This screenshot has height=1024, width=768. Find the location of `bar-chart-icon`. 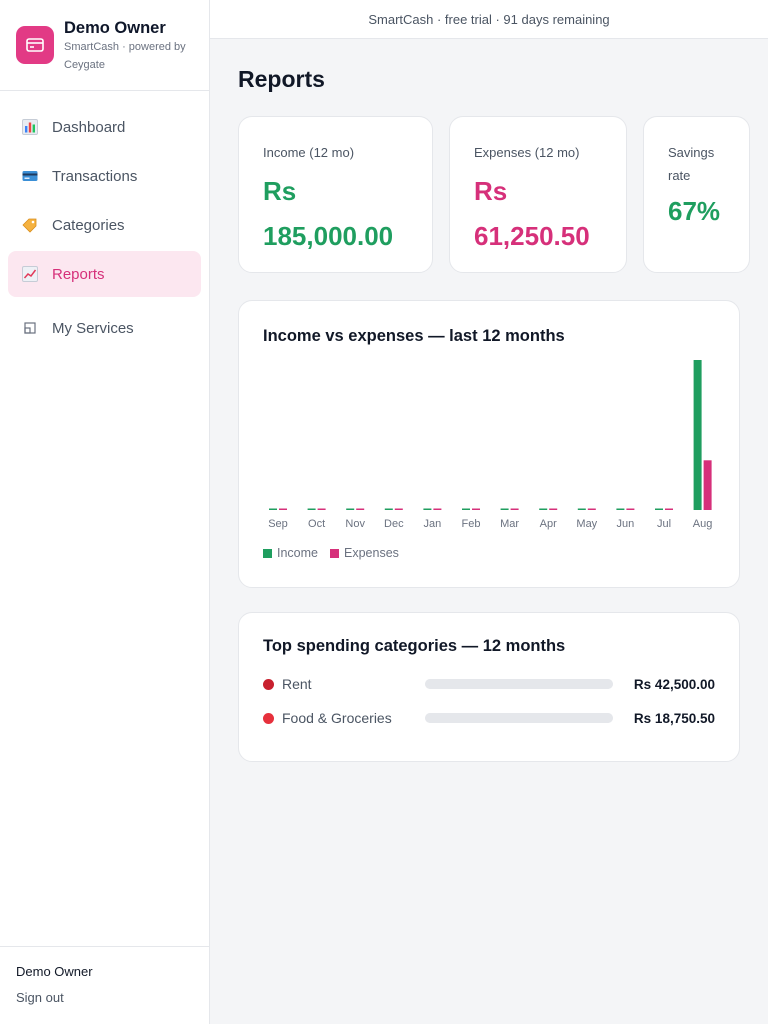

bar-chart-icon is located at coordinates (30, 127).